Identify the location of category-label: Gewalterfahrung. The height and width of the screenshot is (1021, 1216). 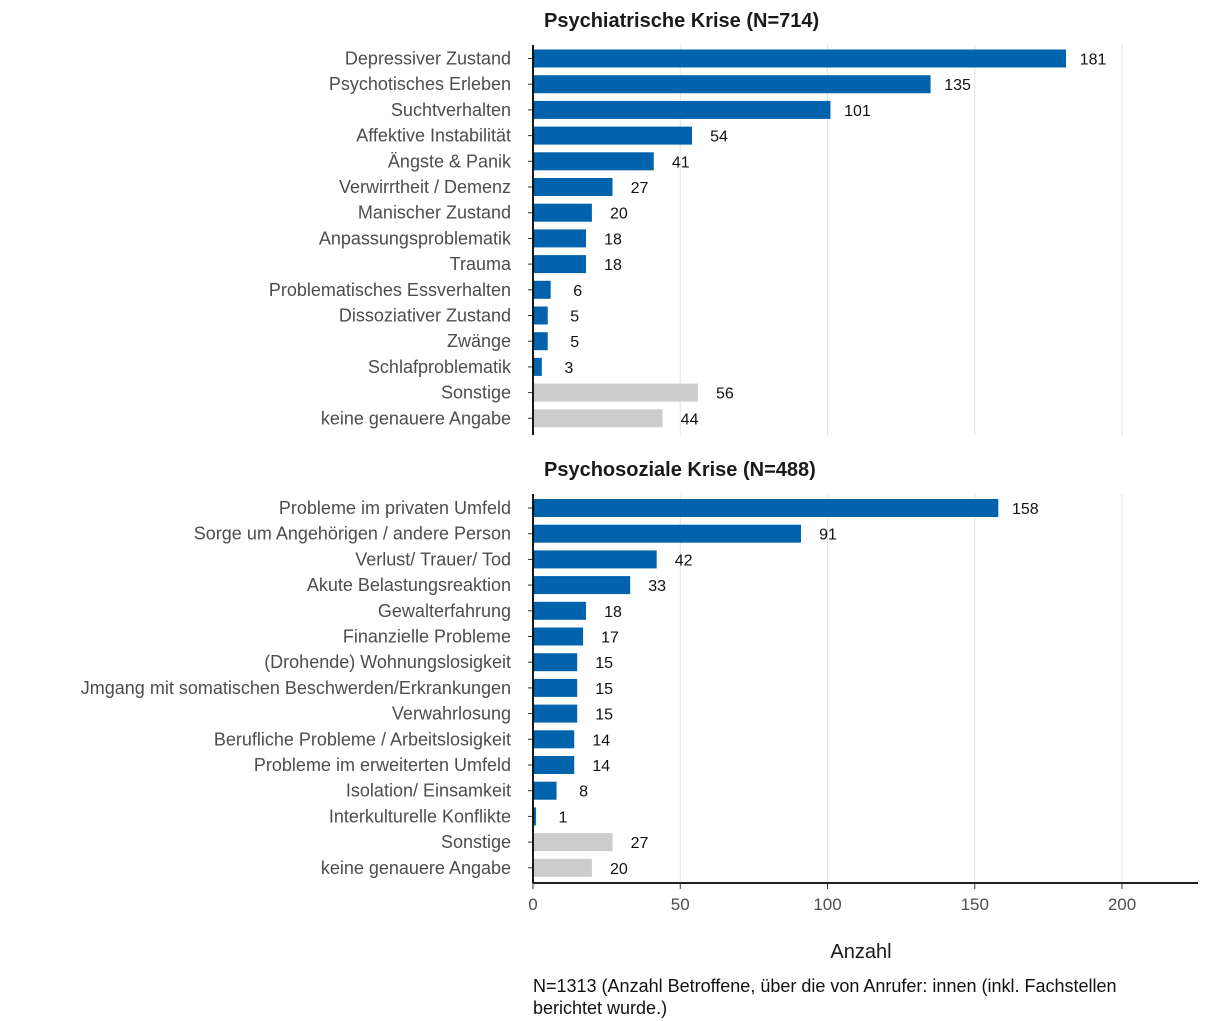
(444, 611).